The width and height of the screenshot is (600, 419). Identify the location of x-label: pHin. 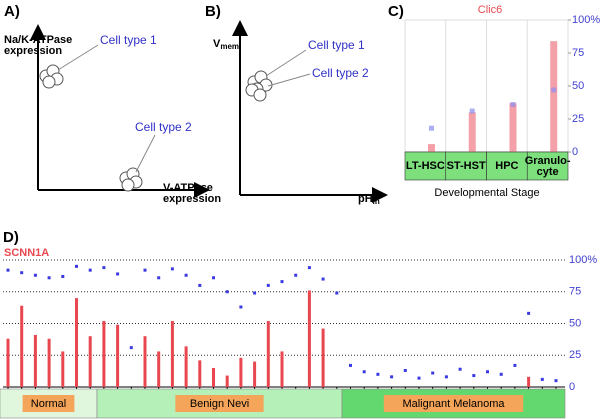
(369, 199).